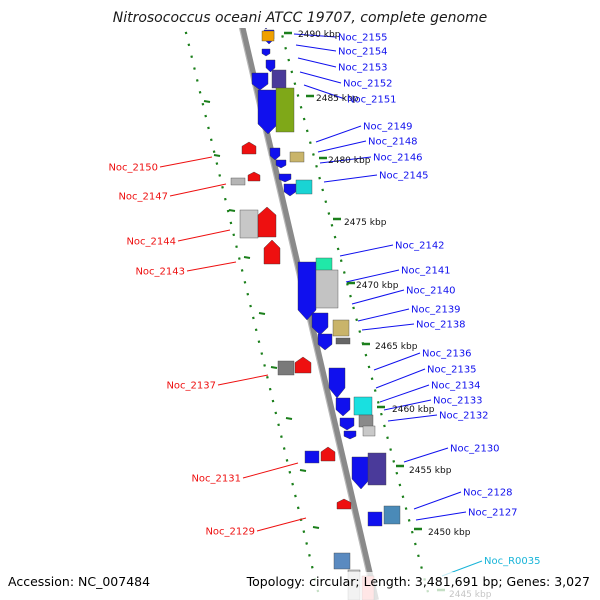 This screenshot has height=600, width=600. I want to click on gene-label-forward: Noc_2145, so click(404, 176).